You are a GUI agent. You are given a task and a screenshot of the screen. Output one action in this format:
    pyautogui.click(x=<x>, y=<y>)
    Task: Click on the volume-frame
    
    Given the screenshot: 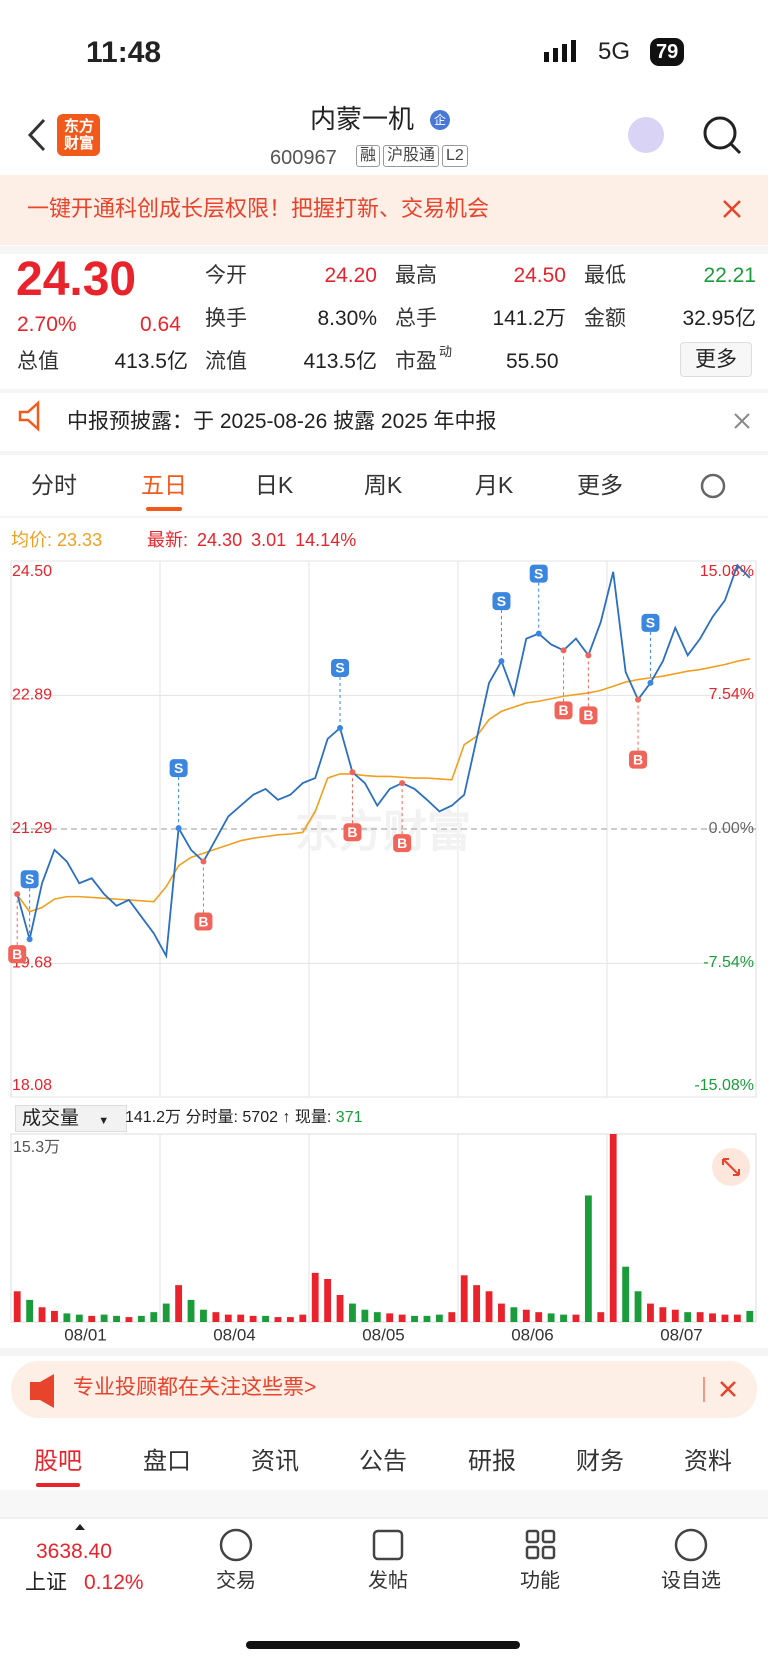 What is the action you would take?
    pyautogui.click(x=383, y=1228)
    